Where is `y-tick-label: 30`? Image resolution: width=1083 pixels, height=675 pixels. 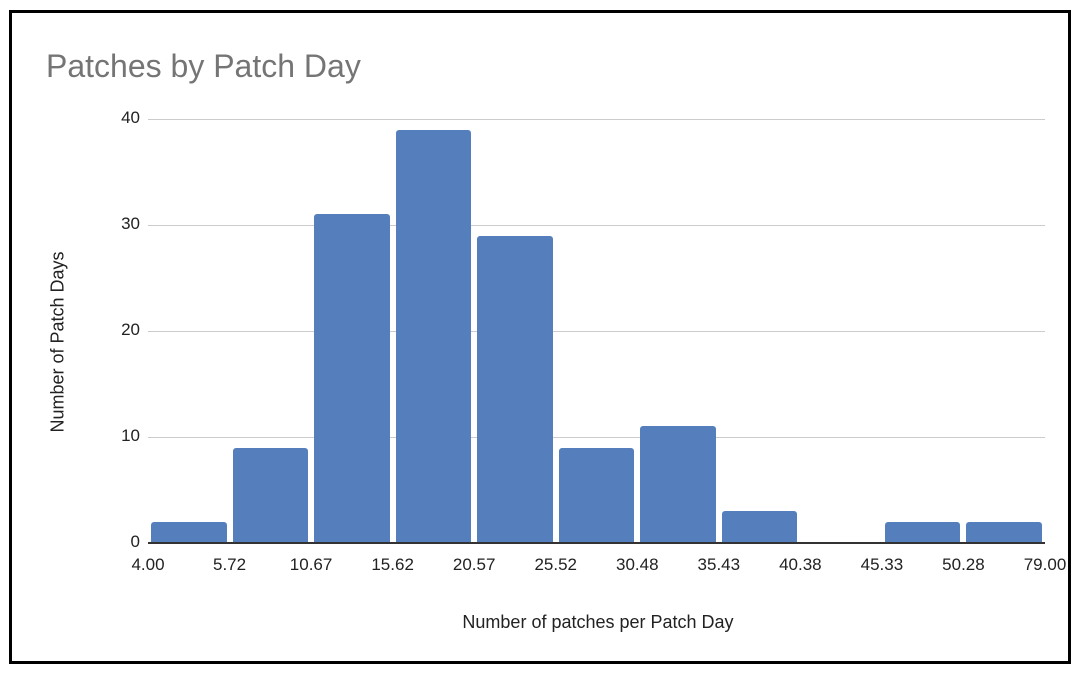 y-tick-label: 30 is located at coordinates (130, 223).